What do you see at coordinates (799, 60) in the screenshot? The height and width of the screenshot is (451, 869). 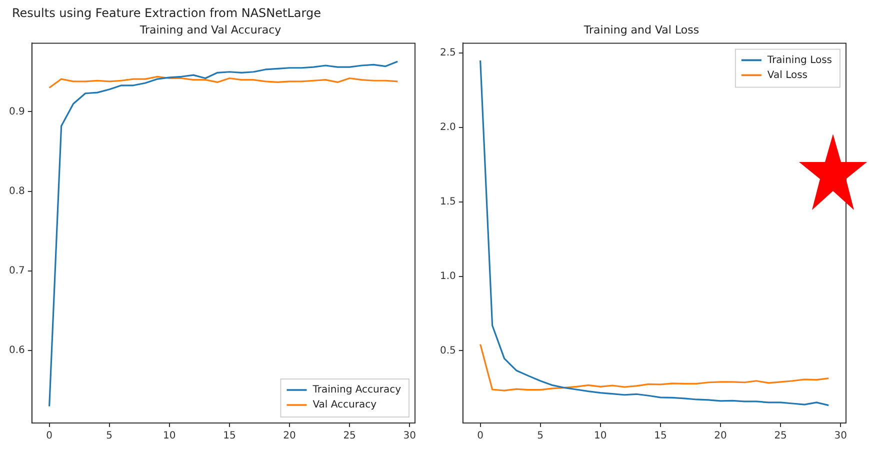 I see `legend-label: Training Loss` at bounding box center [799, 60].